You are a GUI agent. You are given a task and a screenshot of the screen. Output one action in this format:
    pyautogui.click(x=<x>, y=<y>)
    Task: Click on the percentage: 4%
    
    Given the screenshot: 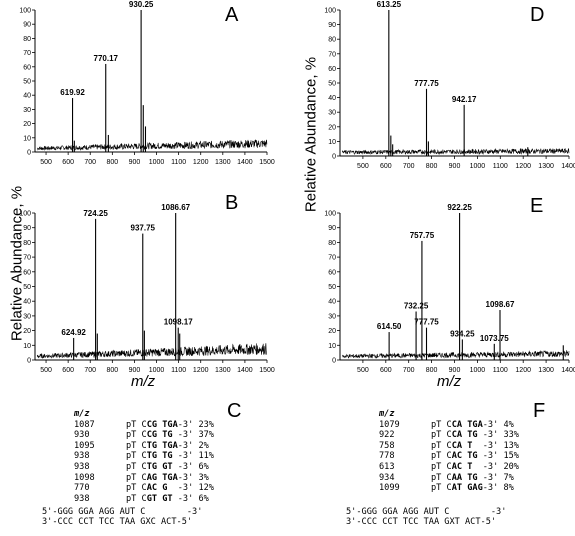 What is the action you would take?
    pyautogui.click(x=506, y=424)
    